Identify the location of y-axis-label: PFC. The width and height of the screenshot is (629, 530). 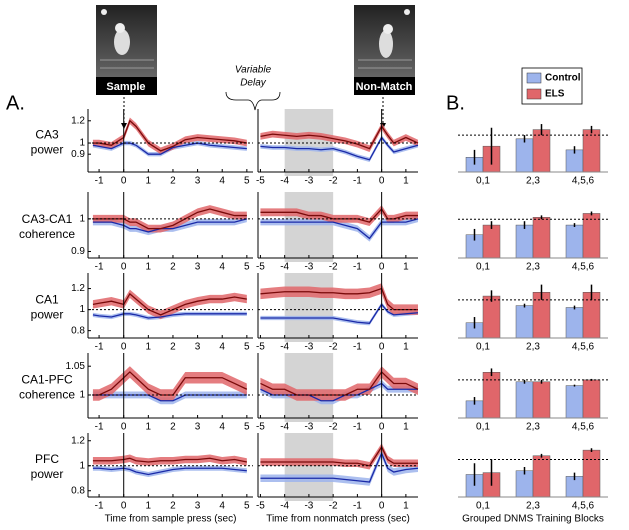
(47, 459).